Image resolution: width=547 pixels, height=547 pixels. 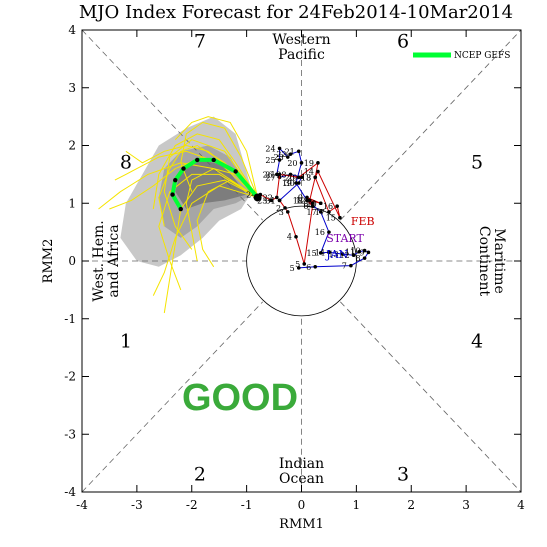 I want to click on observed-day-label-feb-21: 21, so click(x=270, y=174).